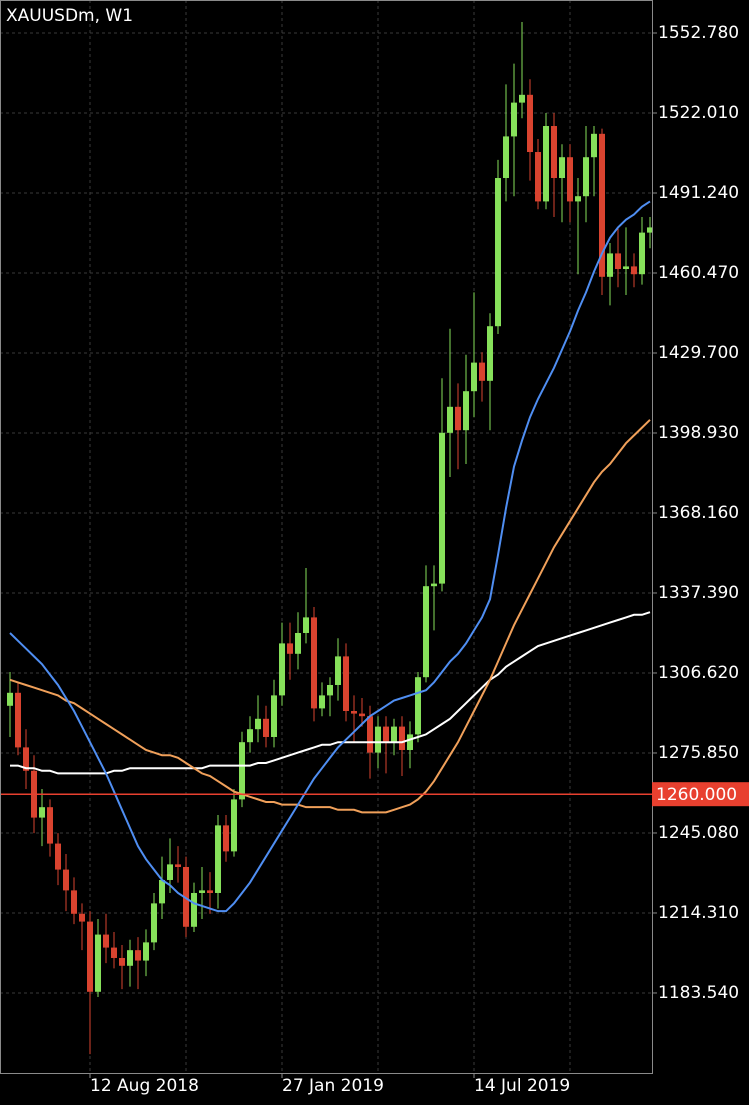 This screenshot has width=749, height=1105. What do you see at coordinates (698, 993) in the screenshot?
I see `y-tick-label: 1183.540` at bounding box center [698, 993].